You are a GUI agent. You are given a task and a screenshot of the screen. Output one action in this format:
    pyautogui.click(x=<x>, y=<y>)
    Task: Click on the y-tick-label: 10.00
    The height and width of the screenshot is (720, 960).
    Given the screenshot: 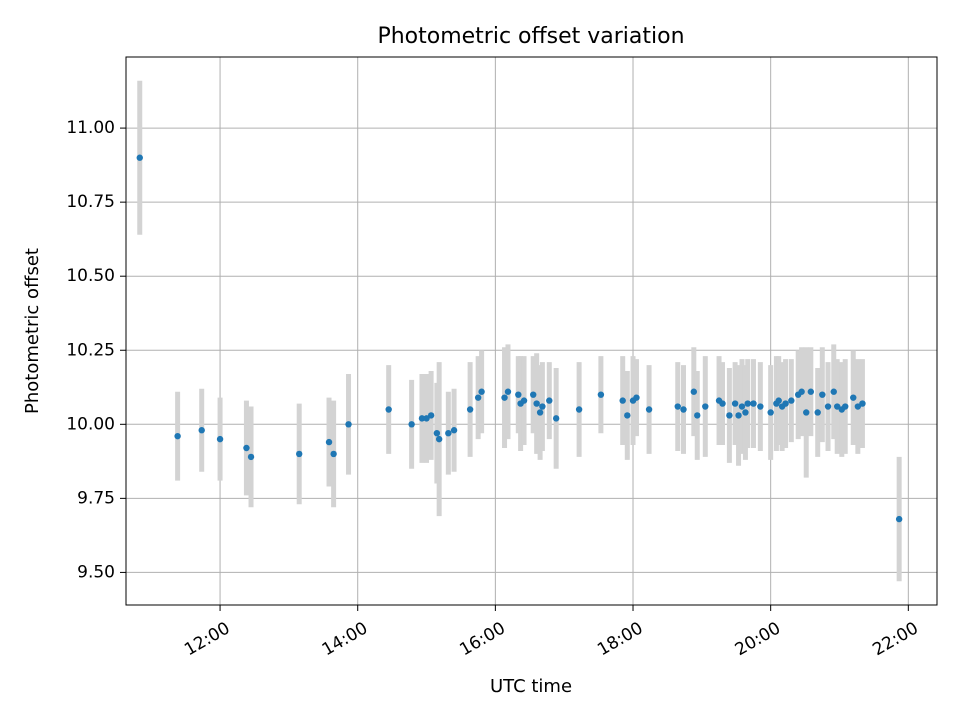 What is the action you would take?
    pyautogui.click(x=90, y=424)
    